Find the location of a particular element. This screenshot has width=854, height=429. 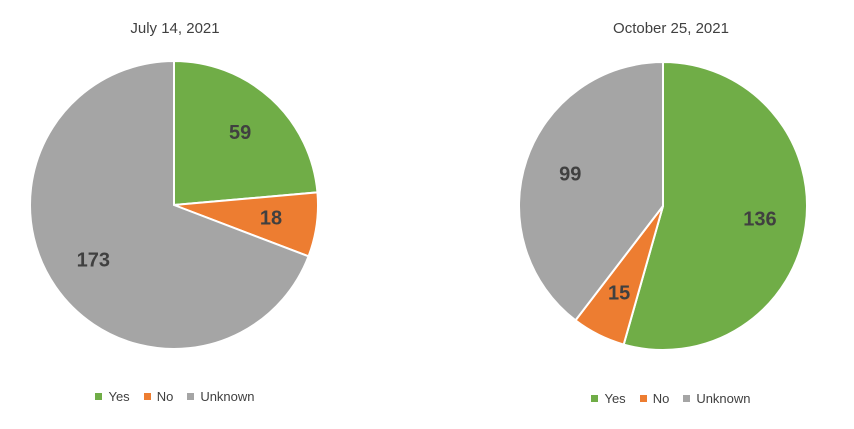

data-label-yes: 59 is located at coordinates (240, 133).